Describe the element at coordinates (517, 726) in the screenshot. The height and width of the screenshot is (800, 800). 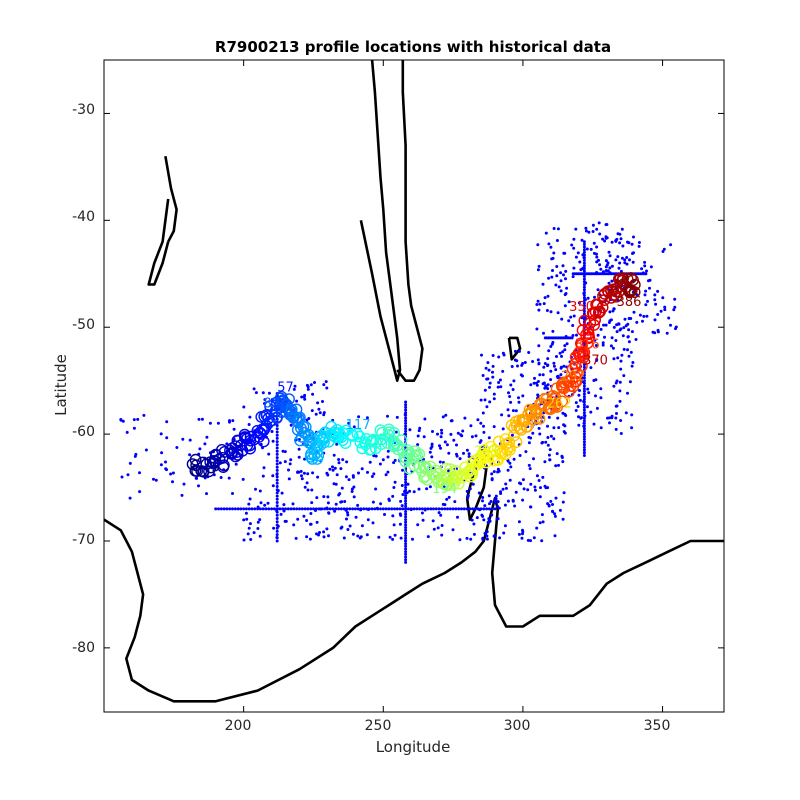
I see `x-tick-label: 300` at that location.